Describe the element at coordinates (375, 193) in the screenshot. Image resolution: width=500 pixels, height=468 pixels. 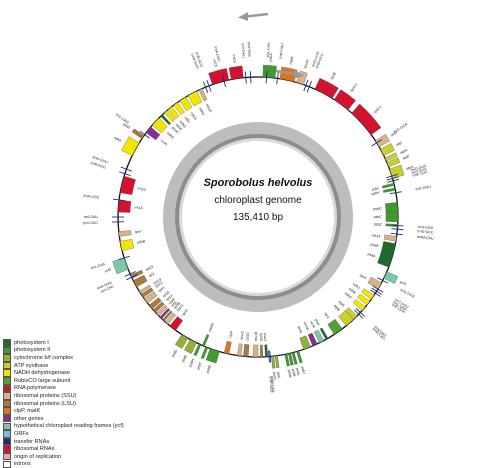
I see `gene-label: psbK` at that location.